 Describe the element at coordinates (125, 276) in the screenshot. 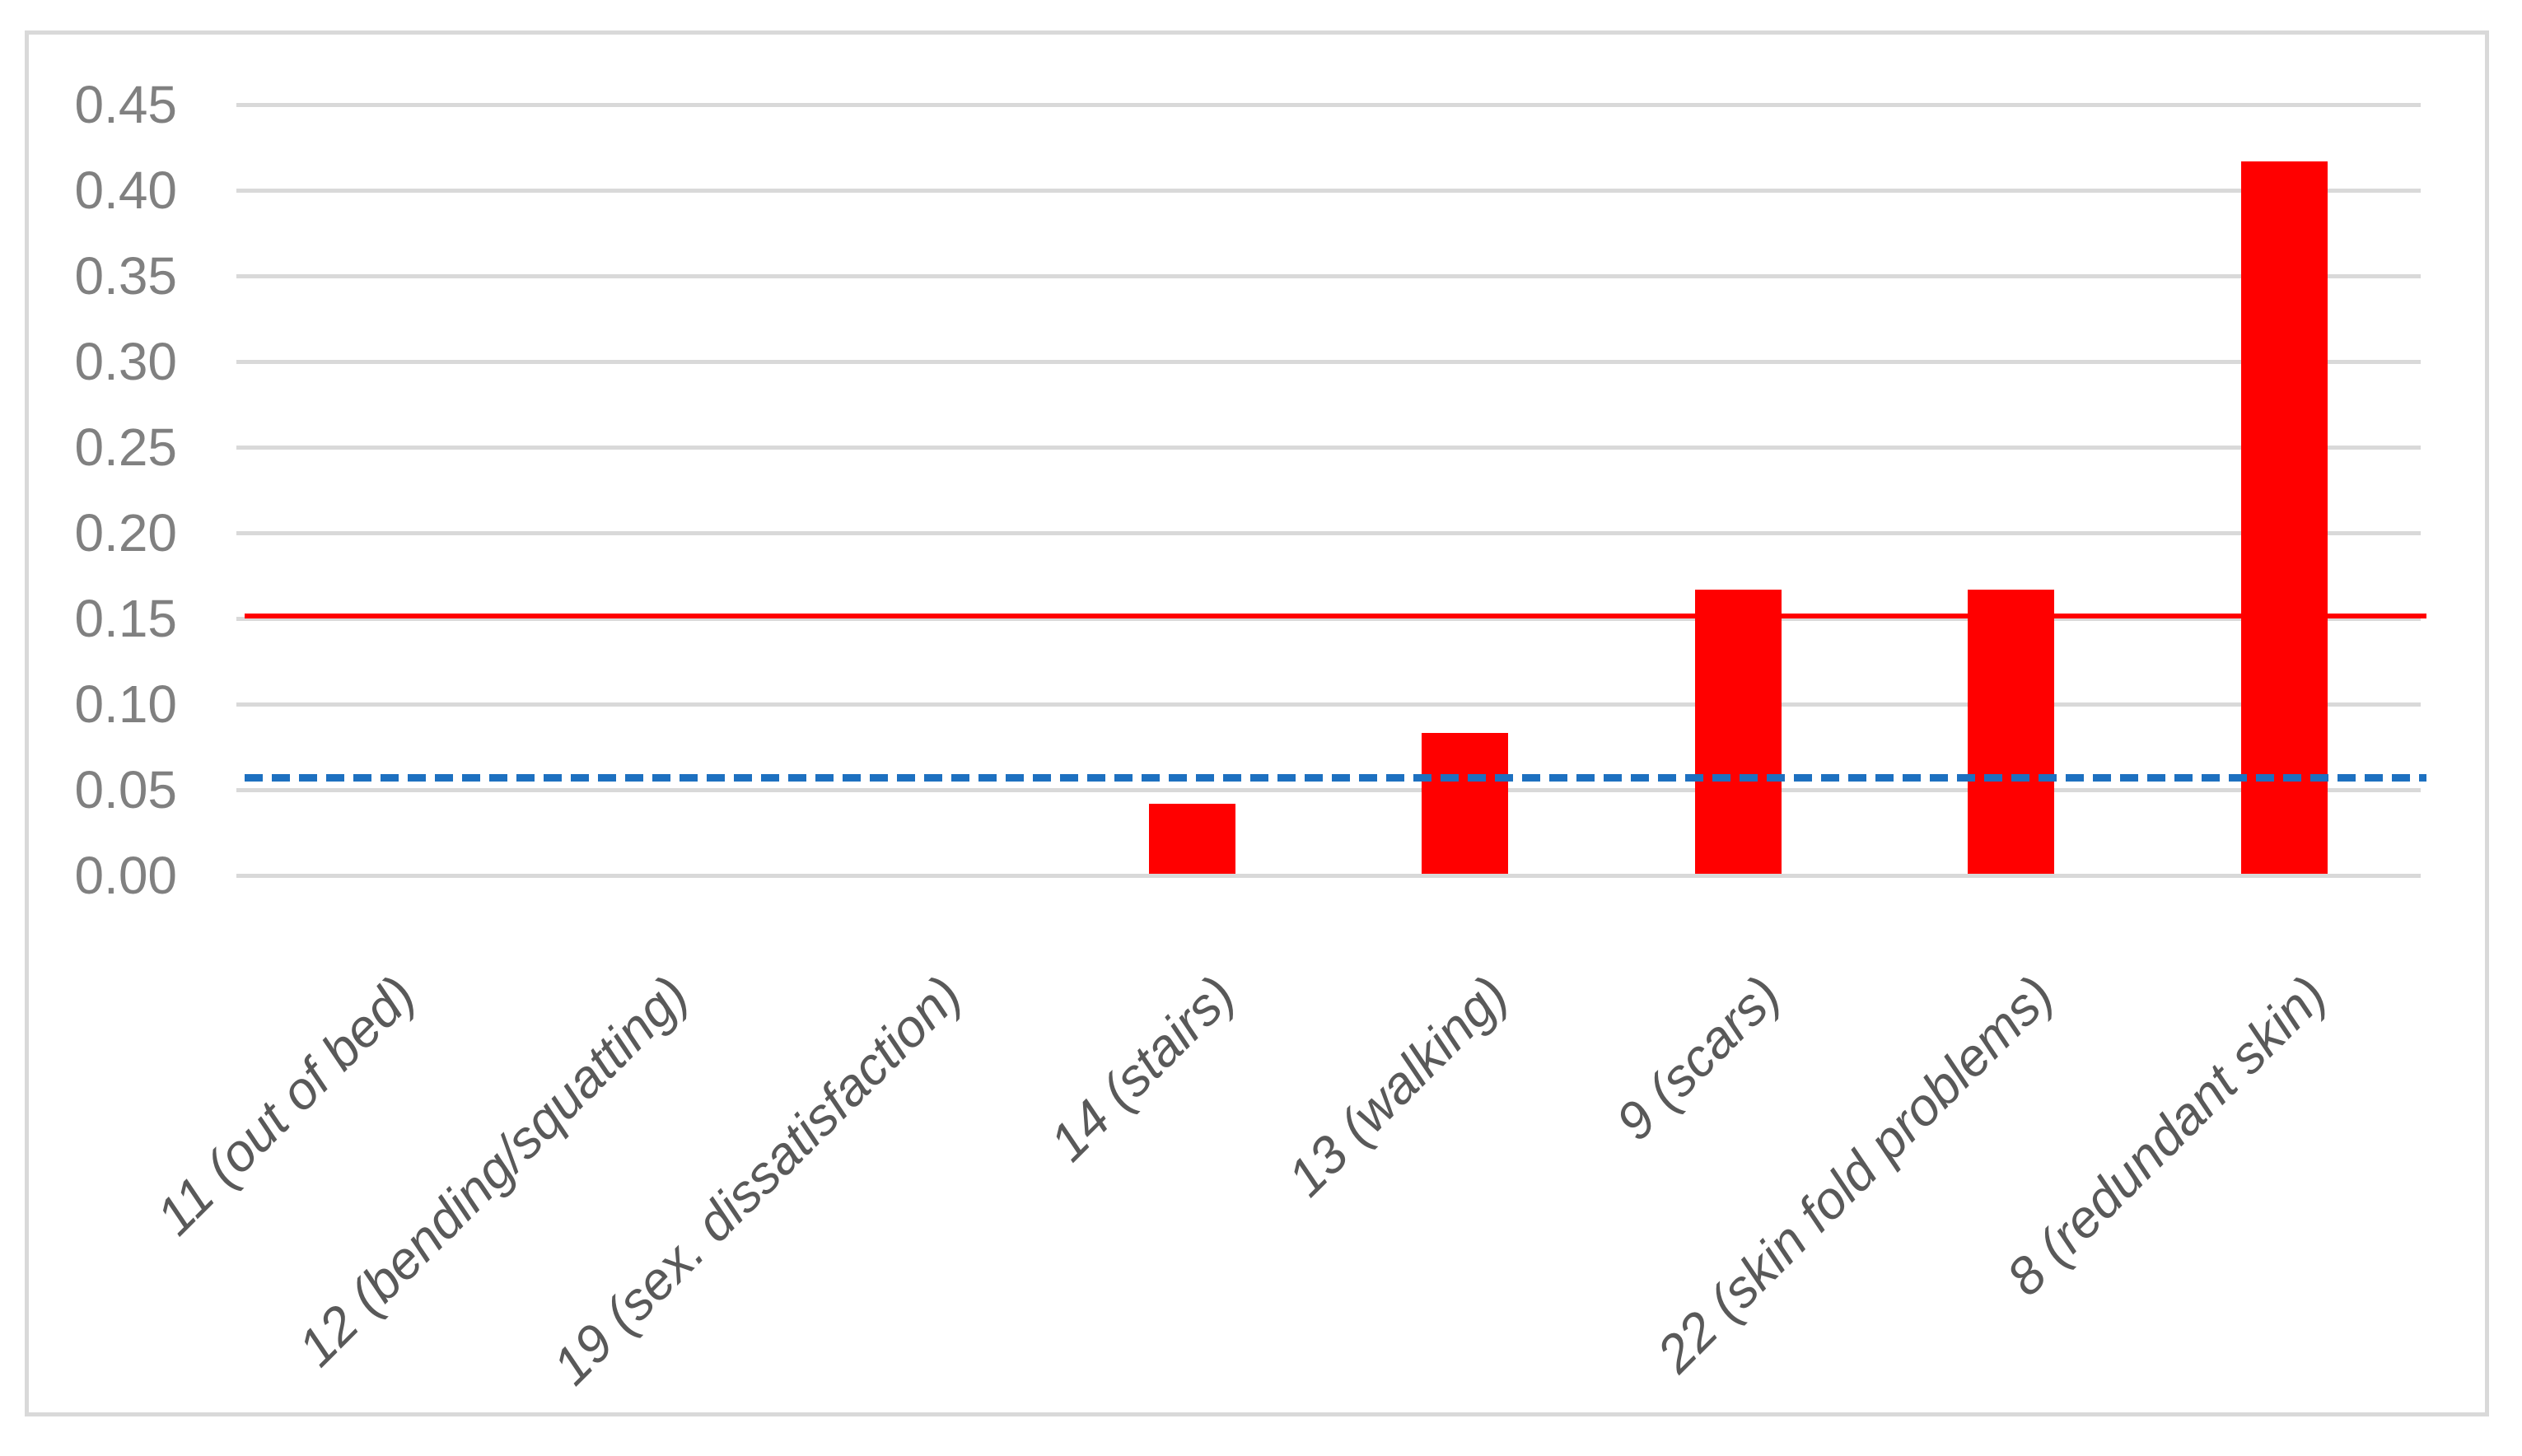

I see `y-axis-tick-label: 0.35` at that location.